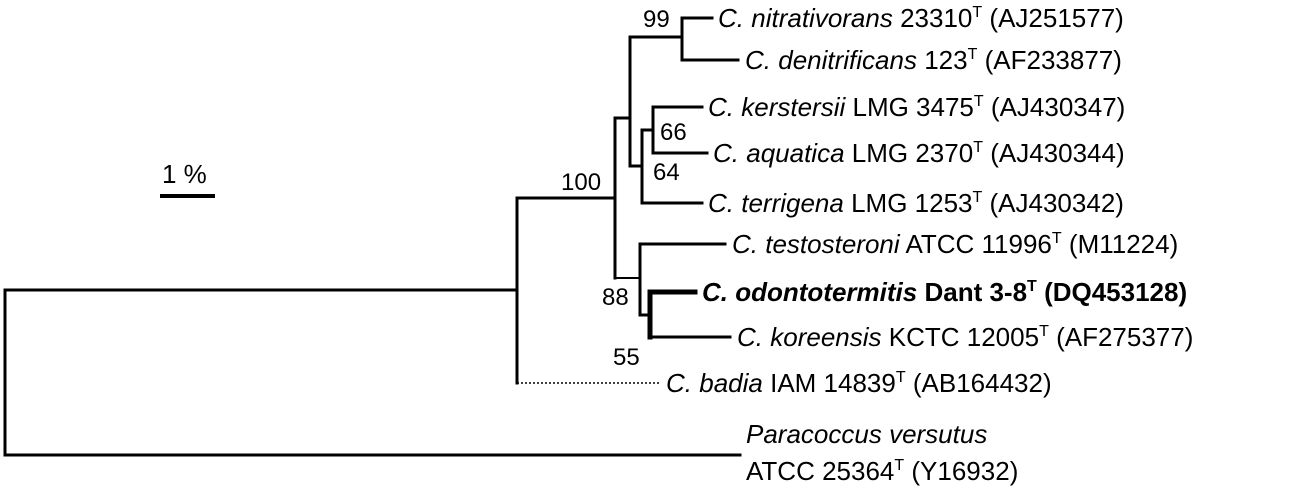  What do you see at coordinates (955, 244) in the screenshot?
I see `taxon-label-testosteroni: C. testosteroni ATCC 11996T (M11224)` at bounding box center [955, 244].